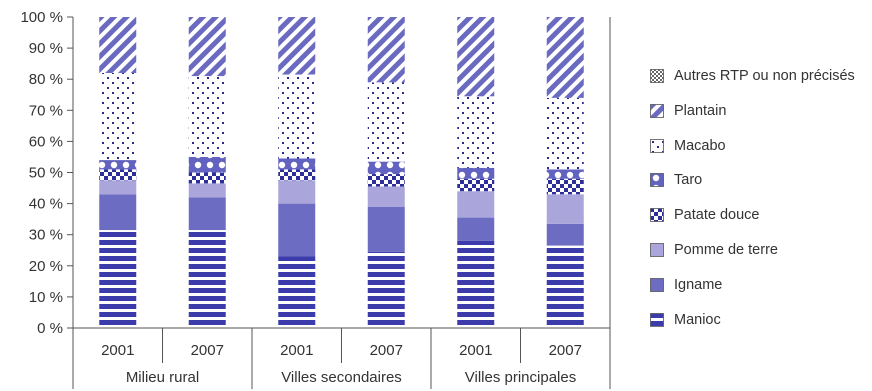  What do you see at coordinates (50, 328) in the screenshot?
I see `y-tick-label: 0 %` at bounding box center [50, 328].